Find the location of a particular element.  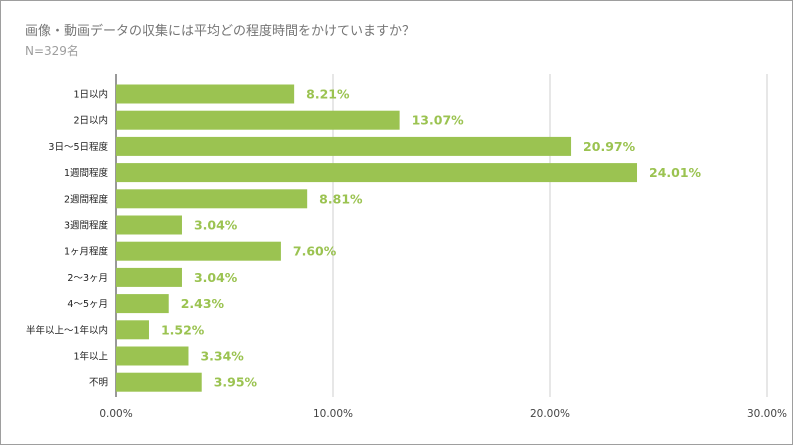

data-label: 13.07% is located at coordinates (438, 120).